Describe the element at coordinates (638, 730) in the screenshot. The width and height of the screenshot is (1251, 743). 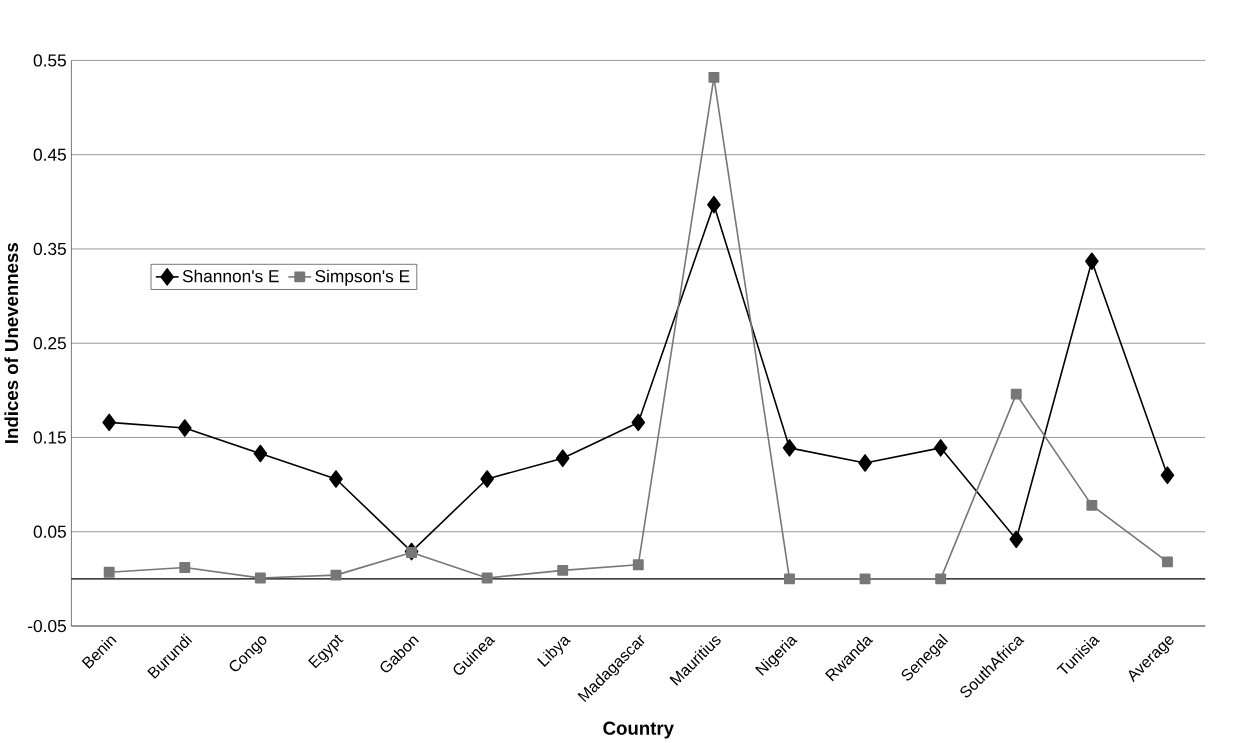
I see `x-axis-title: Country` at that location.